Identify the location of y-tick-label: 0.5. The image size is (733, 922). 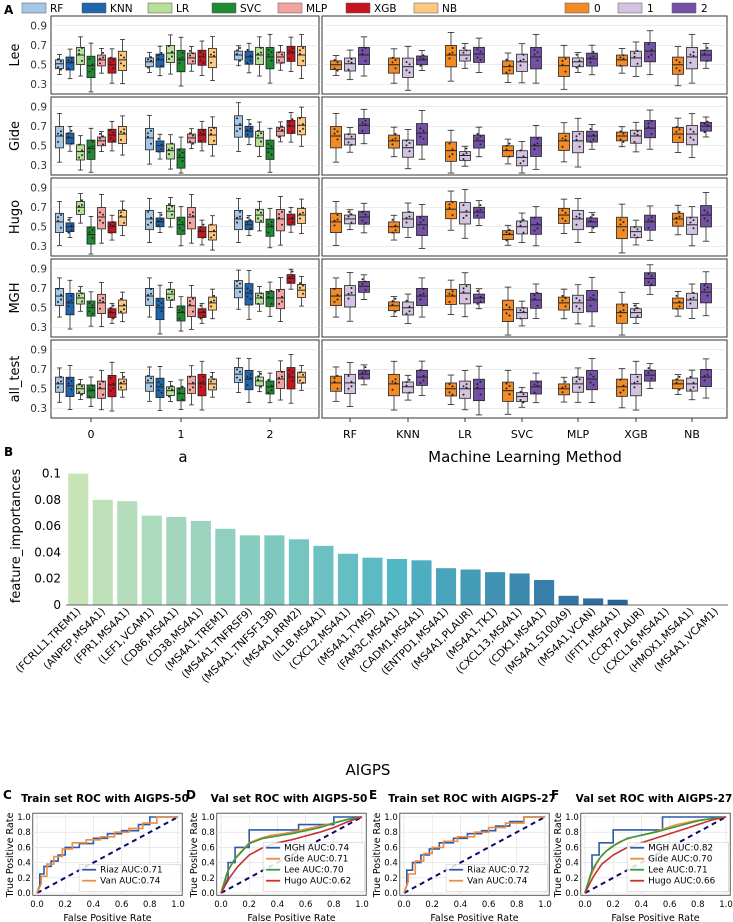
(38, 389).